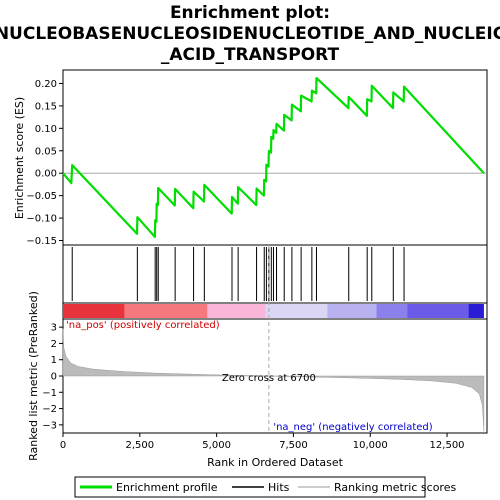 Image resolution: width=500 pixels, height=500 pixels. I want to click on x-tick-label-3: 7,500, so click(293, 445).